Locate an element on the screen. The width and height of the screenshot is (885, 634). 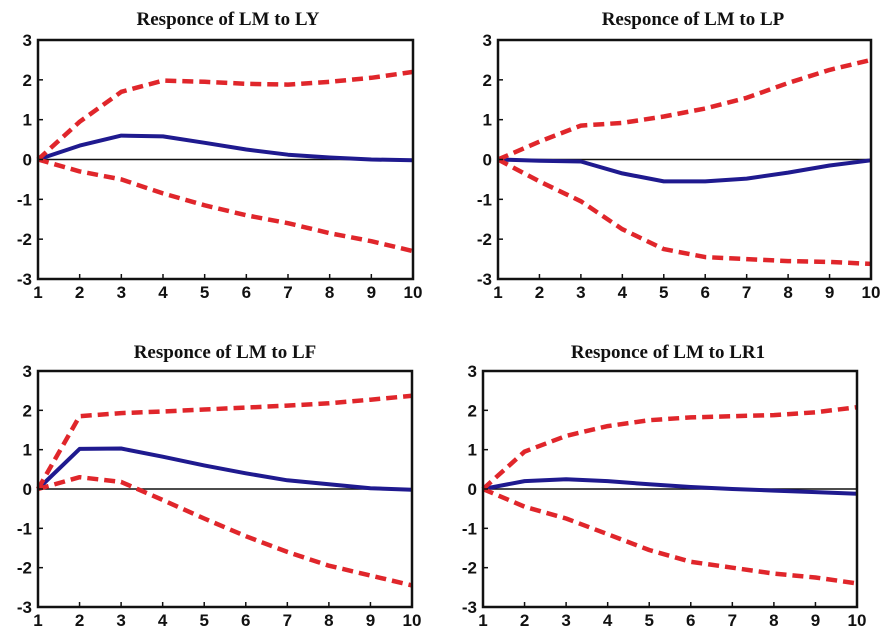
chart-title: Responce of LM to LY is located at coordinates (228, 19).